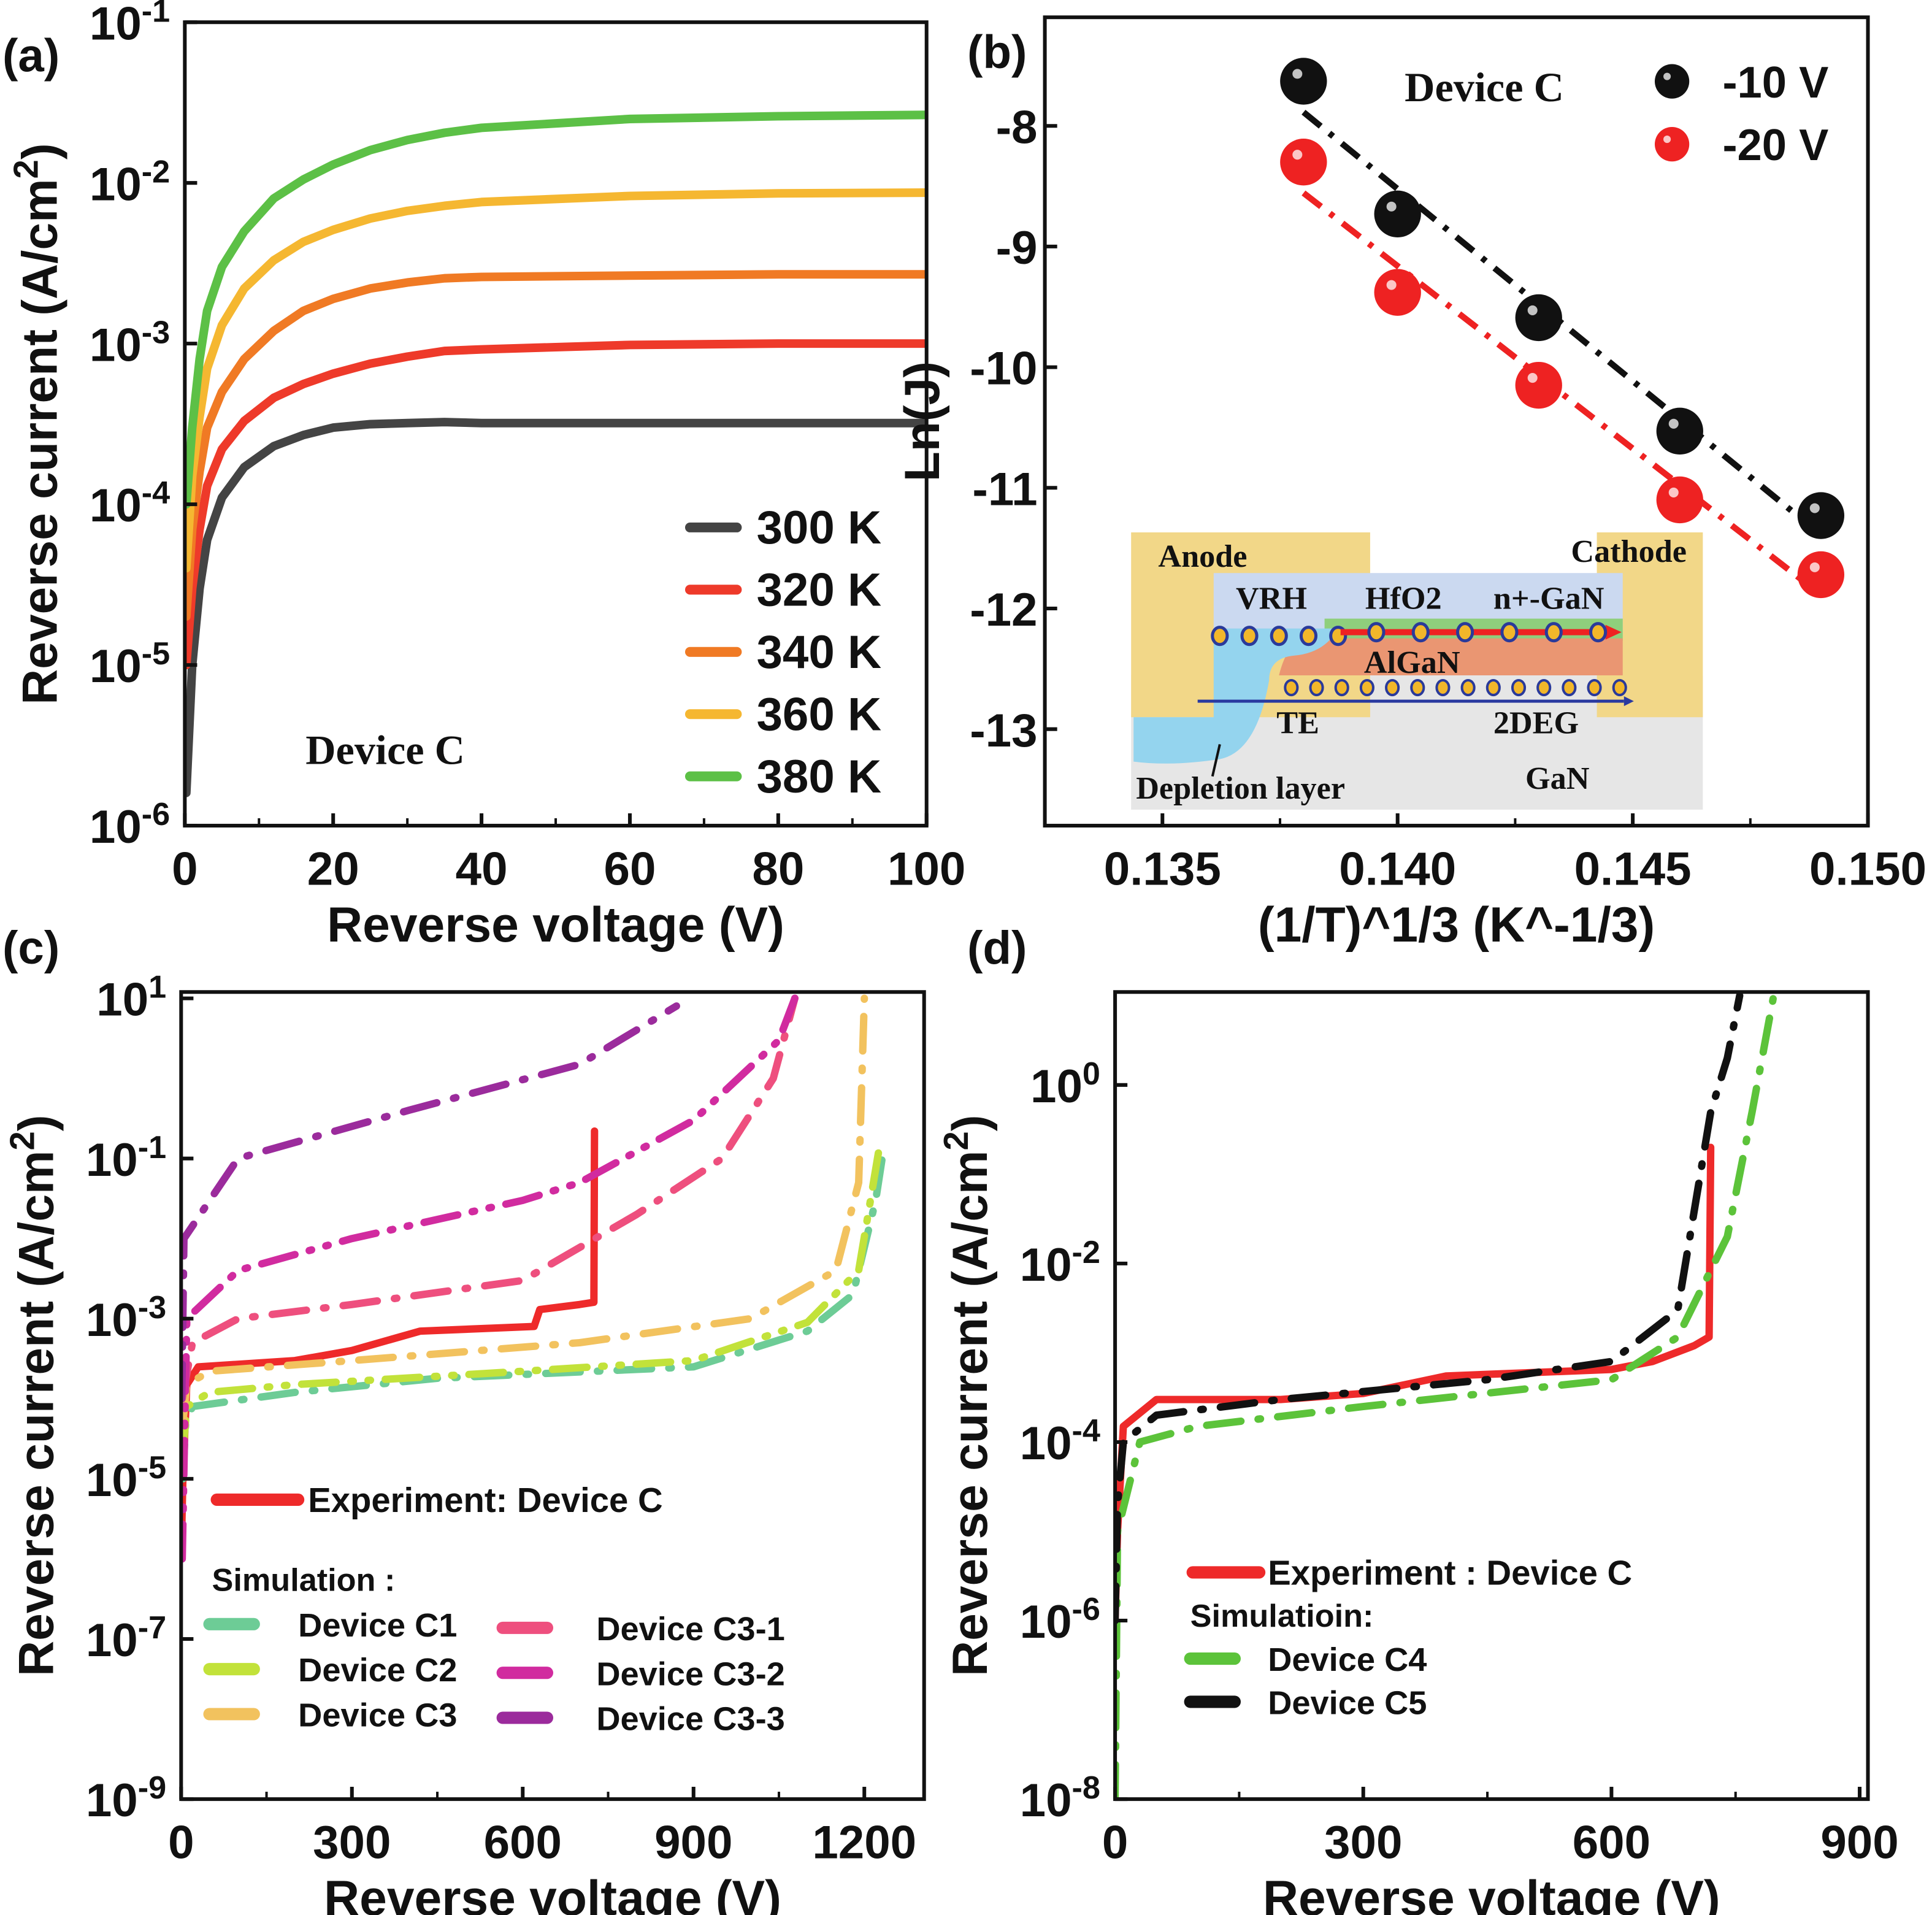 The width and height of the screenshot is (1932, 1915). Describe the element at coordinates (482, 869) in the screenshot. I see `x-tick-label: 40` at that location.